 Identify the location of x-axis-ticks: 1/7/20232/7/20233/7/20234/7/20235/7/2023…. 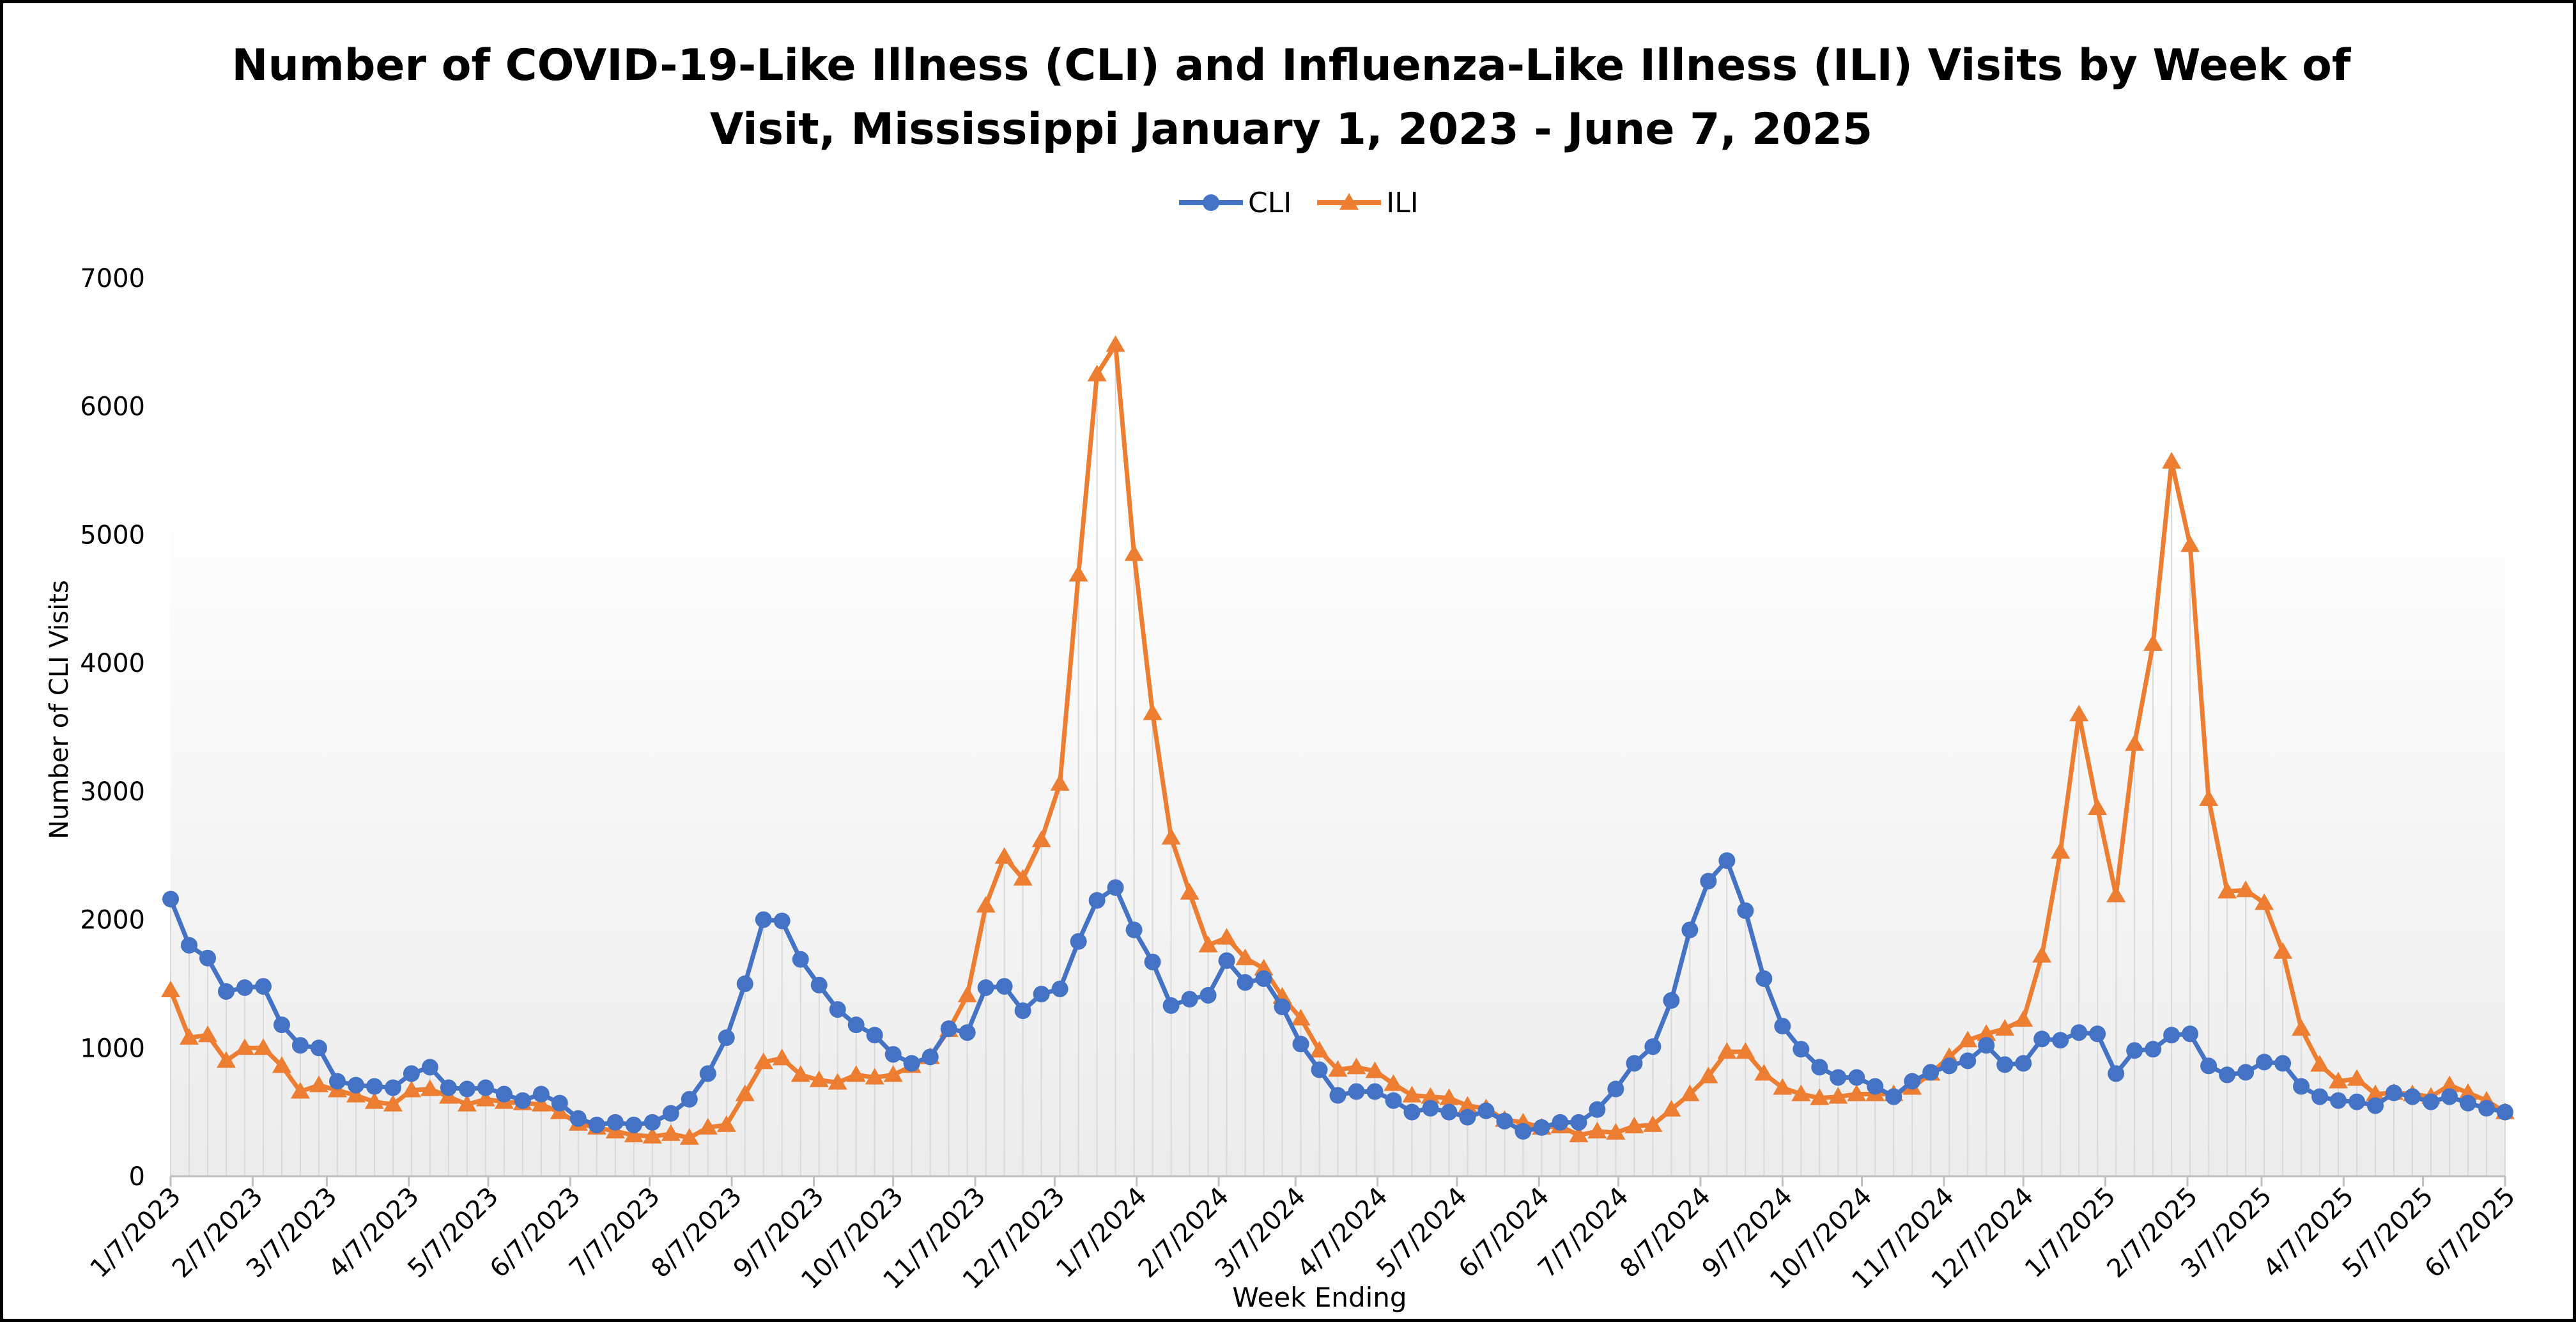
(1303, 1235).